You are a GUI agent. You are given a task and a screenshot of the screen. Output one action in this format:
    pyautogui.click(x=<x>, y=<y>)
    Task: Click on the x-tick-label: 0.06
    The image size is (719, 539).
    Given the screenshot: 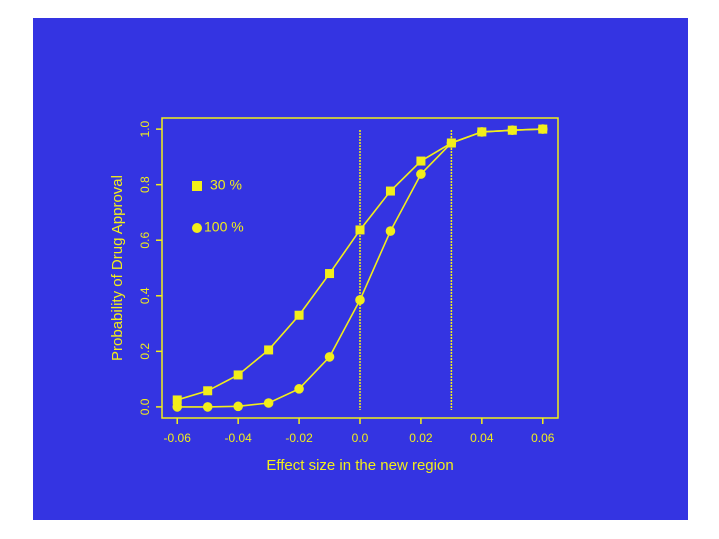 What is the action you would take?
    pyautogui.click(x=543, y=438)
    